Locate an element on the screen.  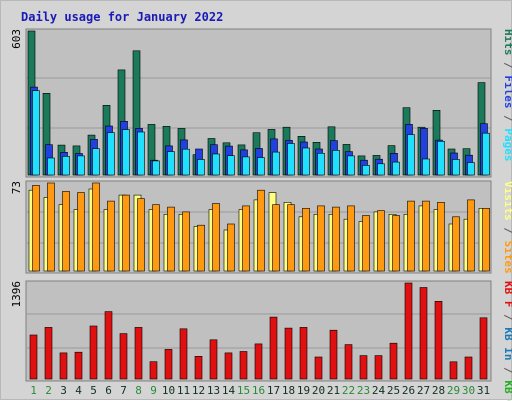
legend-top-item-4: Pages is located at coordinates (507, 144).